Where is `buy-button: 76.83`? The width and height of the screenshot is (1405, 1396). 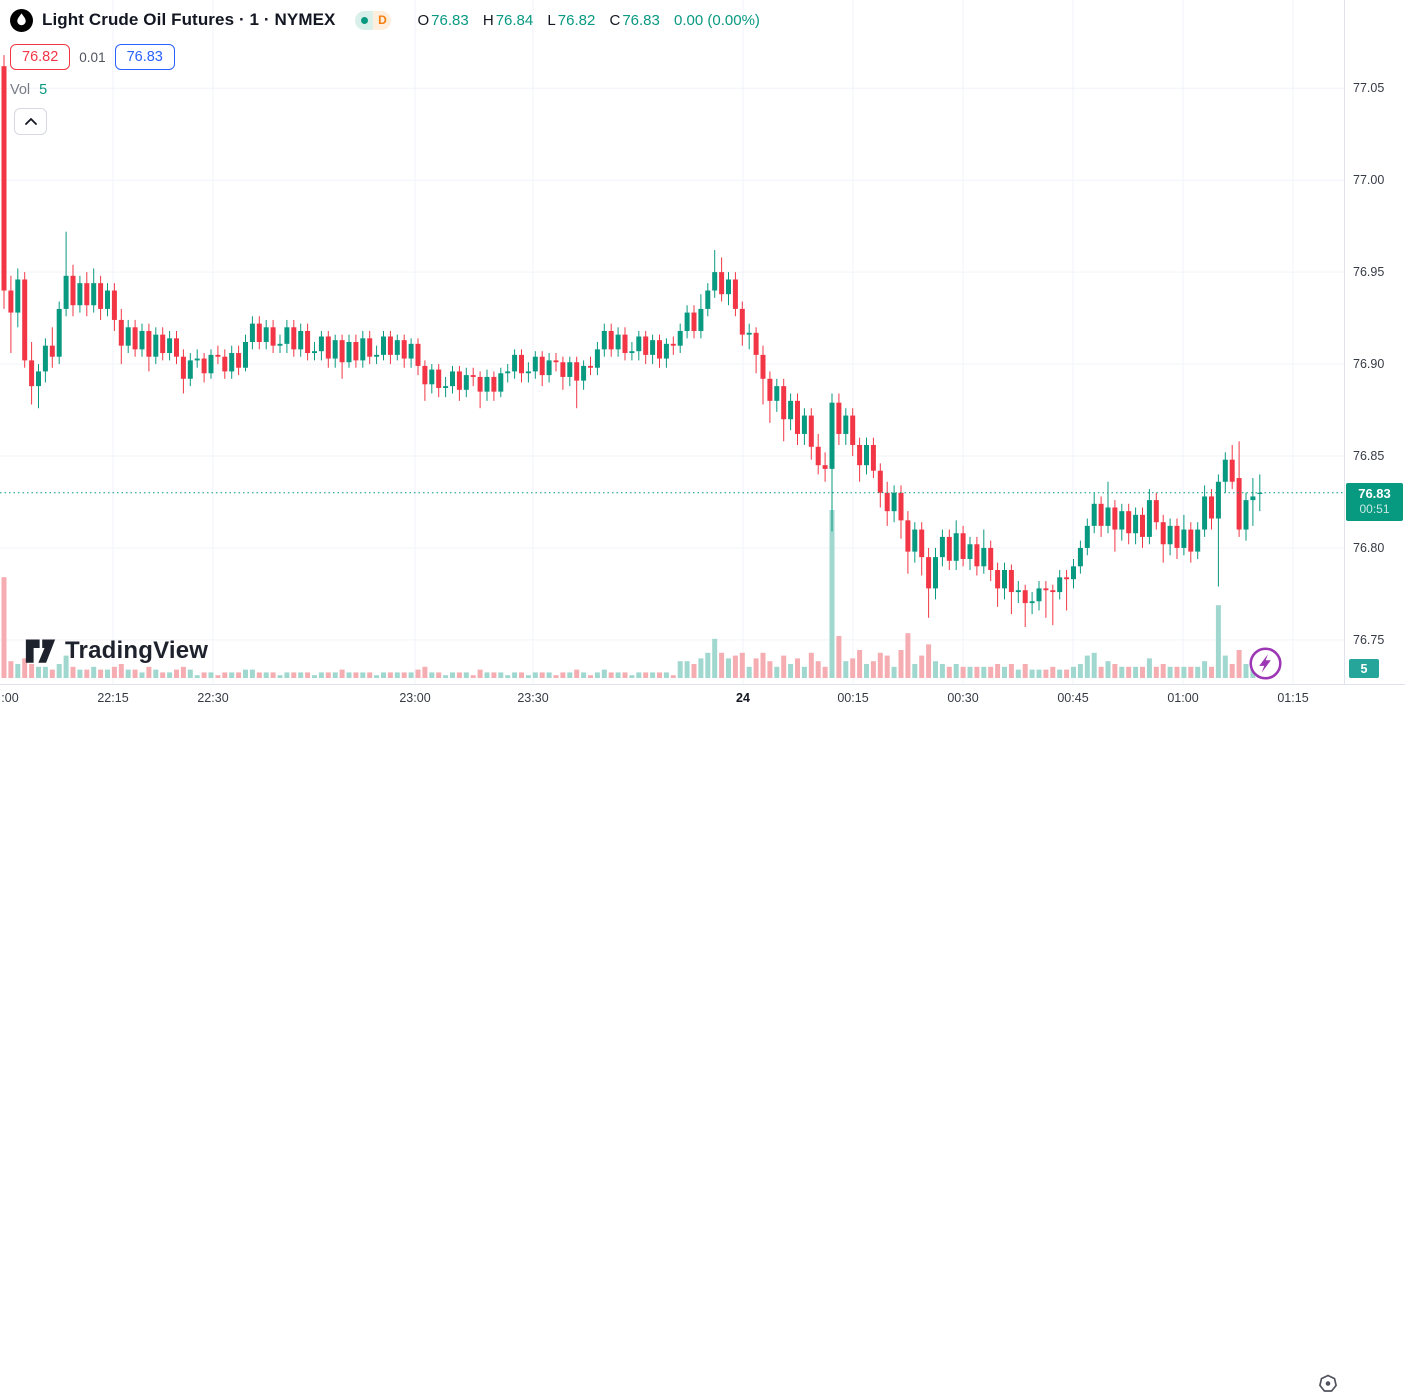
buy-button: 76.83 is located at coordinates (144, 57).